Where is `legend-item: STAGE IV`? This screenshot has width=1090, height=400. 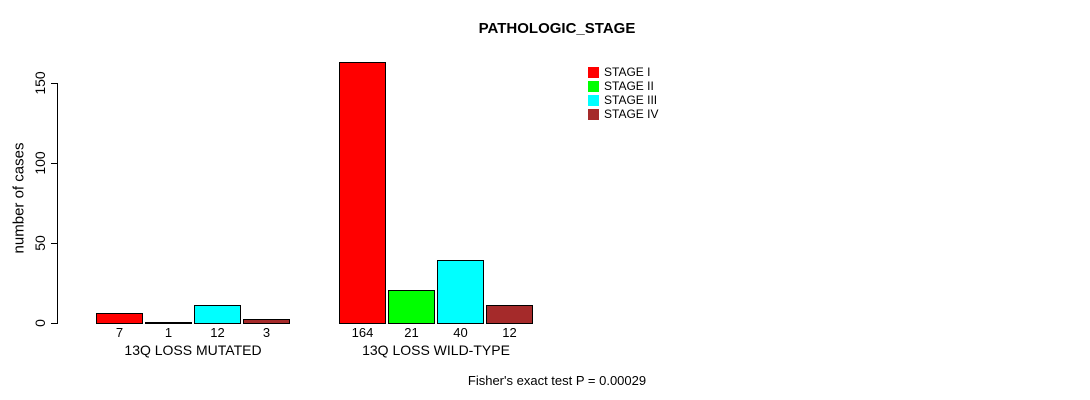
legend-item: STAGE IV is located at coordinates (623, 114).